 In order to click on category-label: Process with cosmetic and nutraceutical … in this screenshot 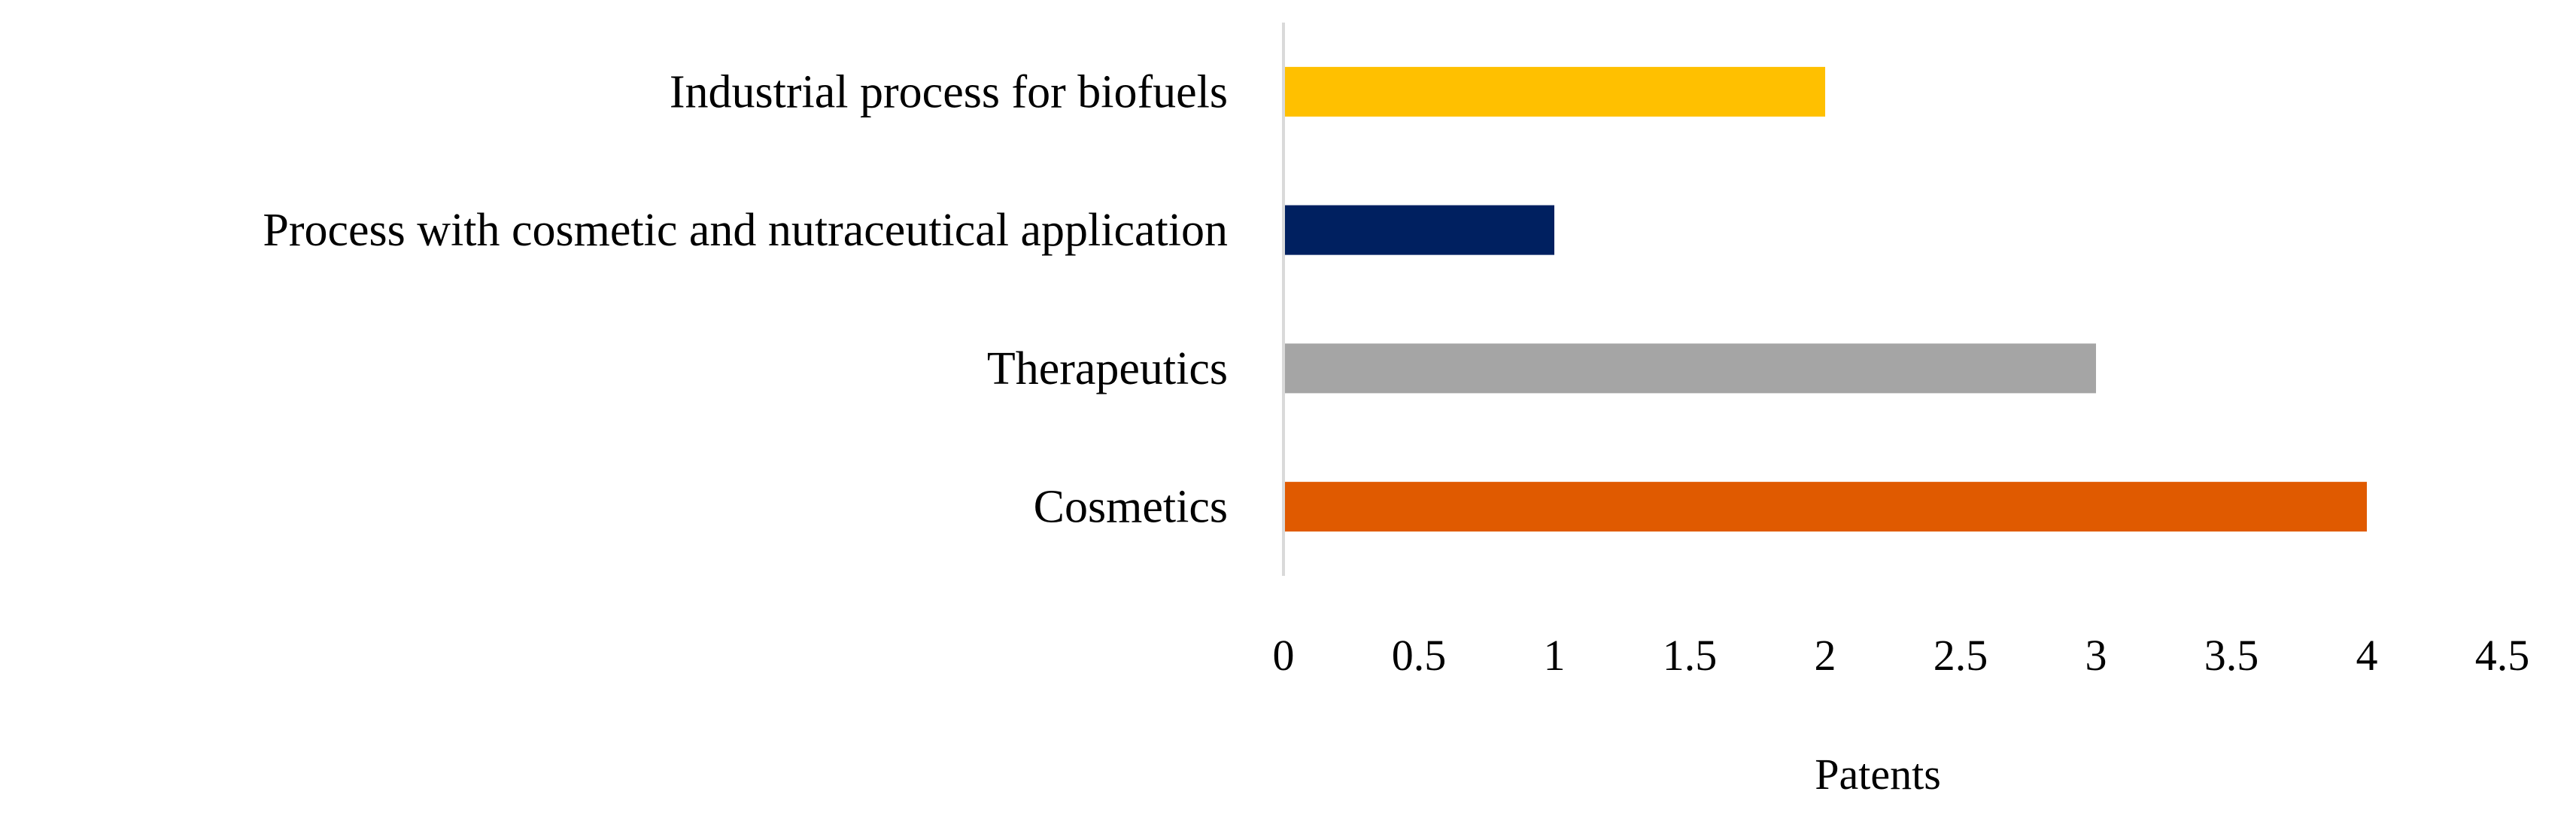, I will do `click(745, 230)`.